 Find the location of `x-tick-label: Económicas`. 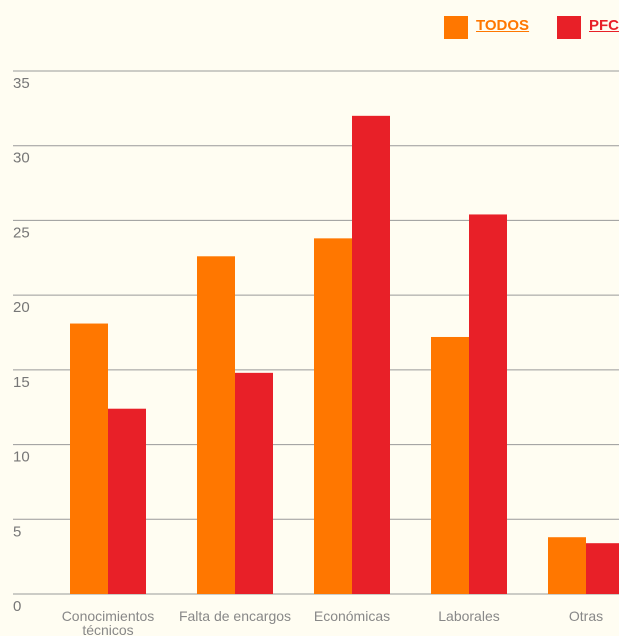

x-tick-label: Económicas is located at coordinates (352, 616).